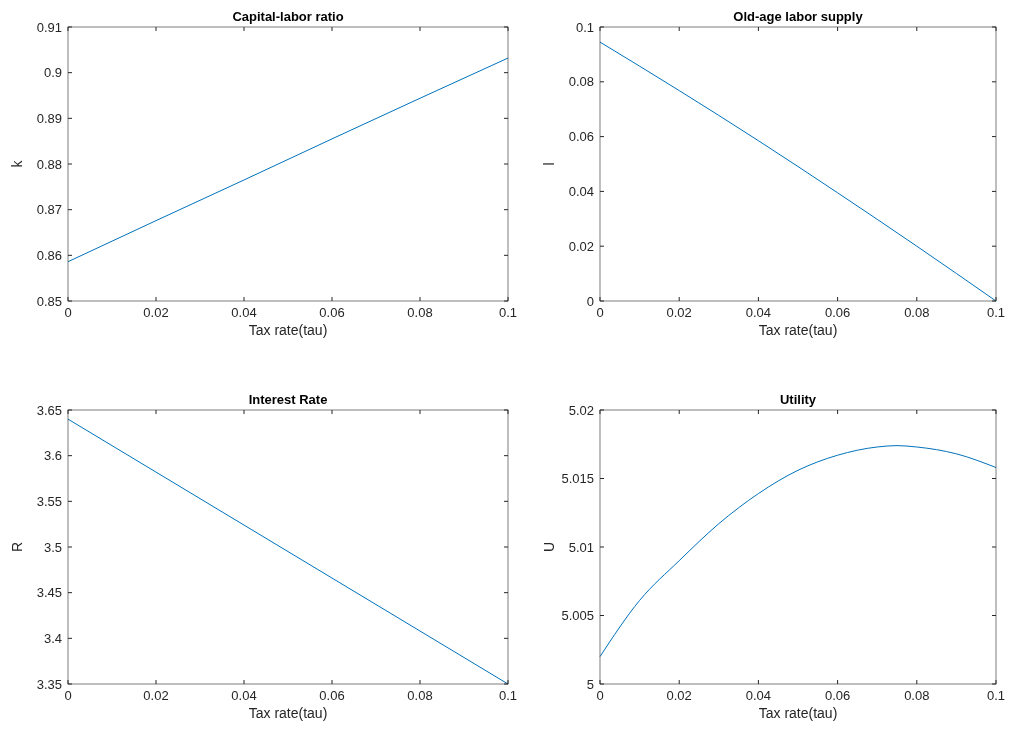  What do you see at coordinates (52, 638) in the screenshot?
I see `y-tick-label: 3.4` at bounding box center [52, 638].